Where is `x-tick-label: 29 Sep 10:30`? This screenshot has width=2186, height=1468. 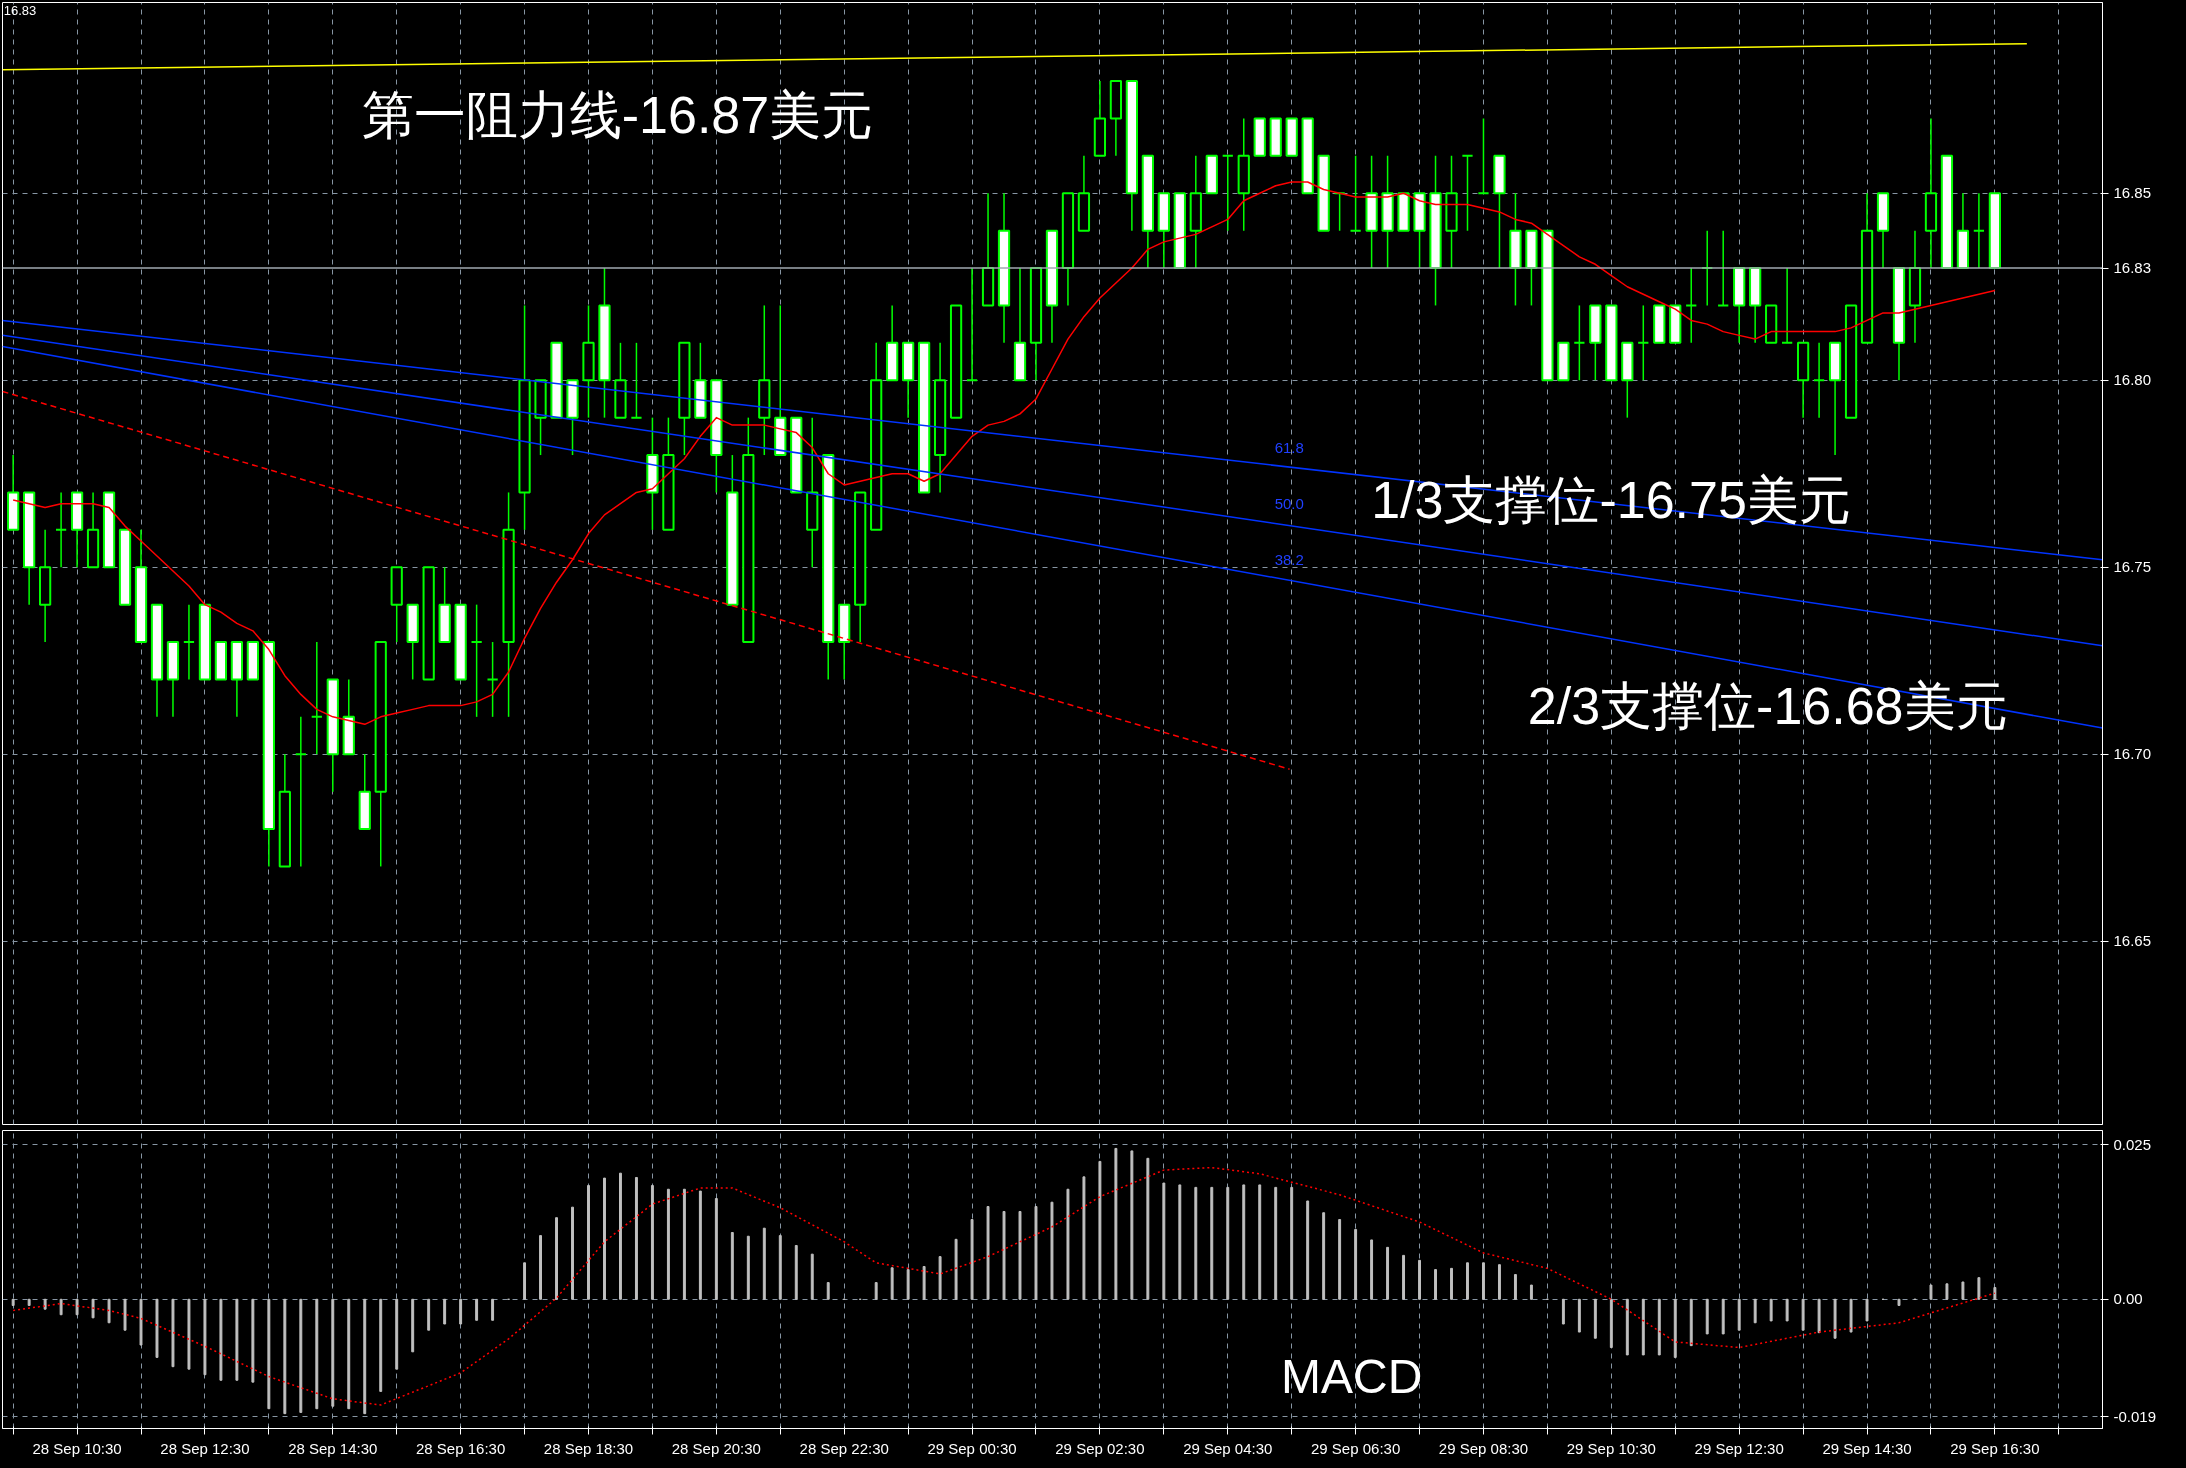
x-tick-label: 29 Sep 10:30 is located at coordinates (1611, 1448).